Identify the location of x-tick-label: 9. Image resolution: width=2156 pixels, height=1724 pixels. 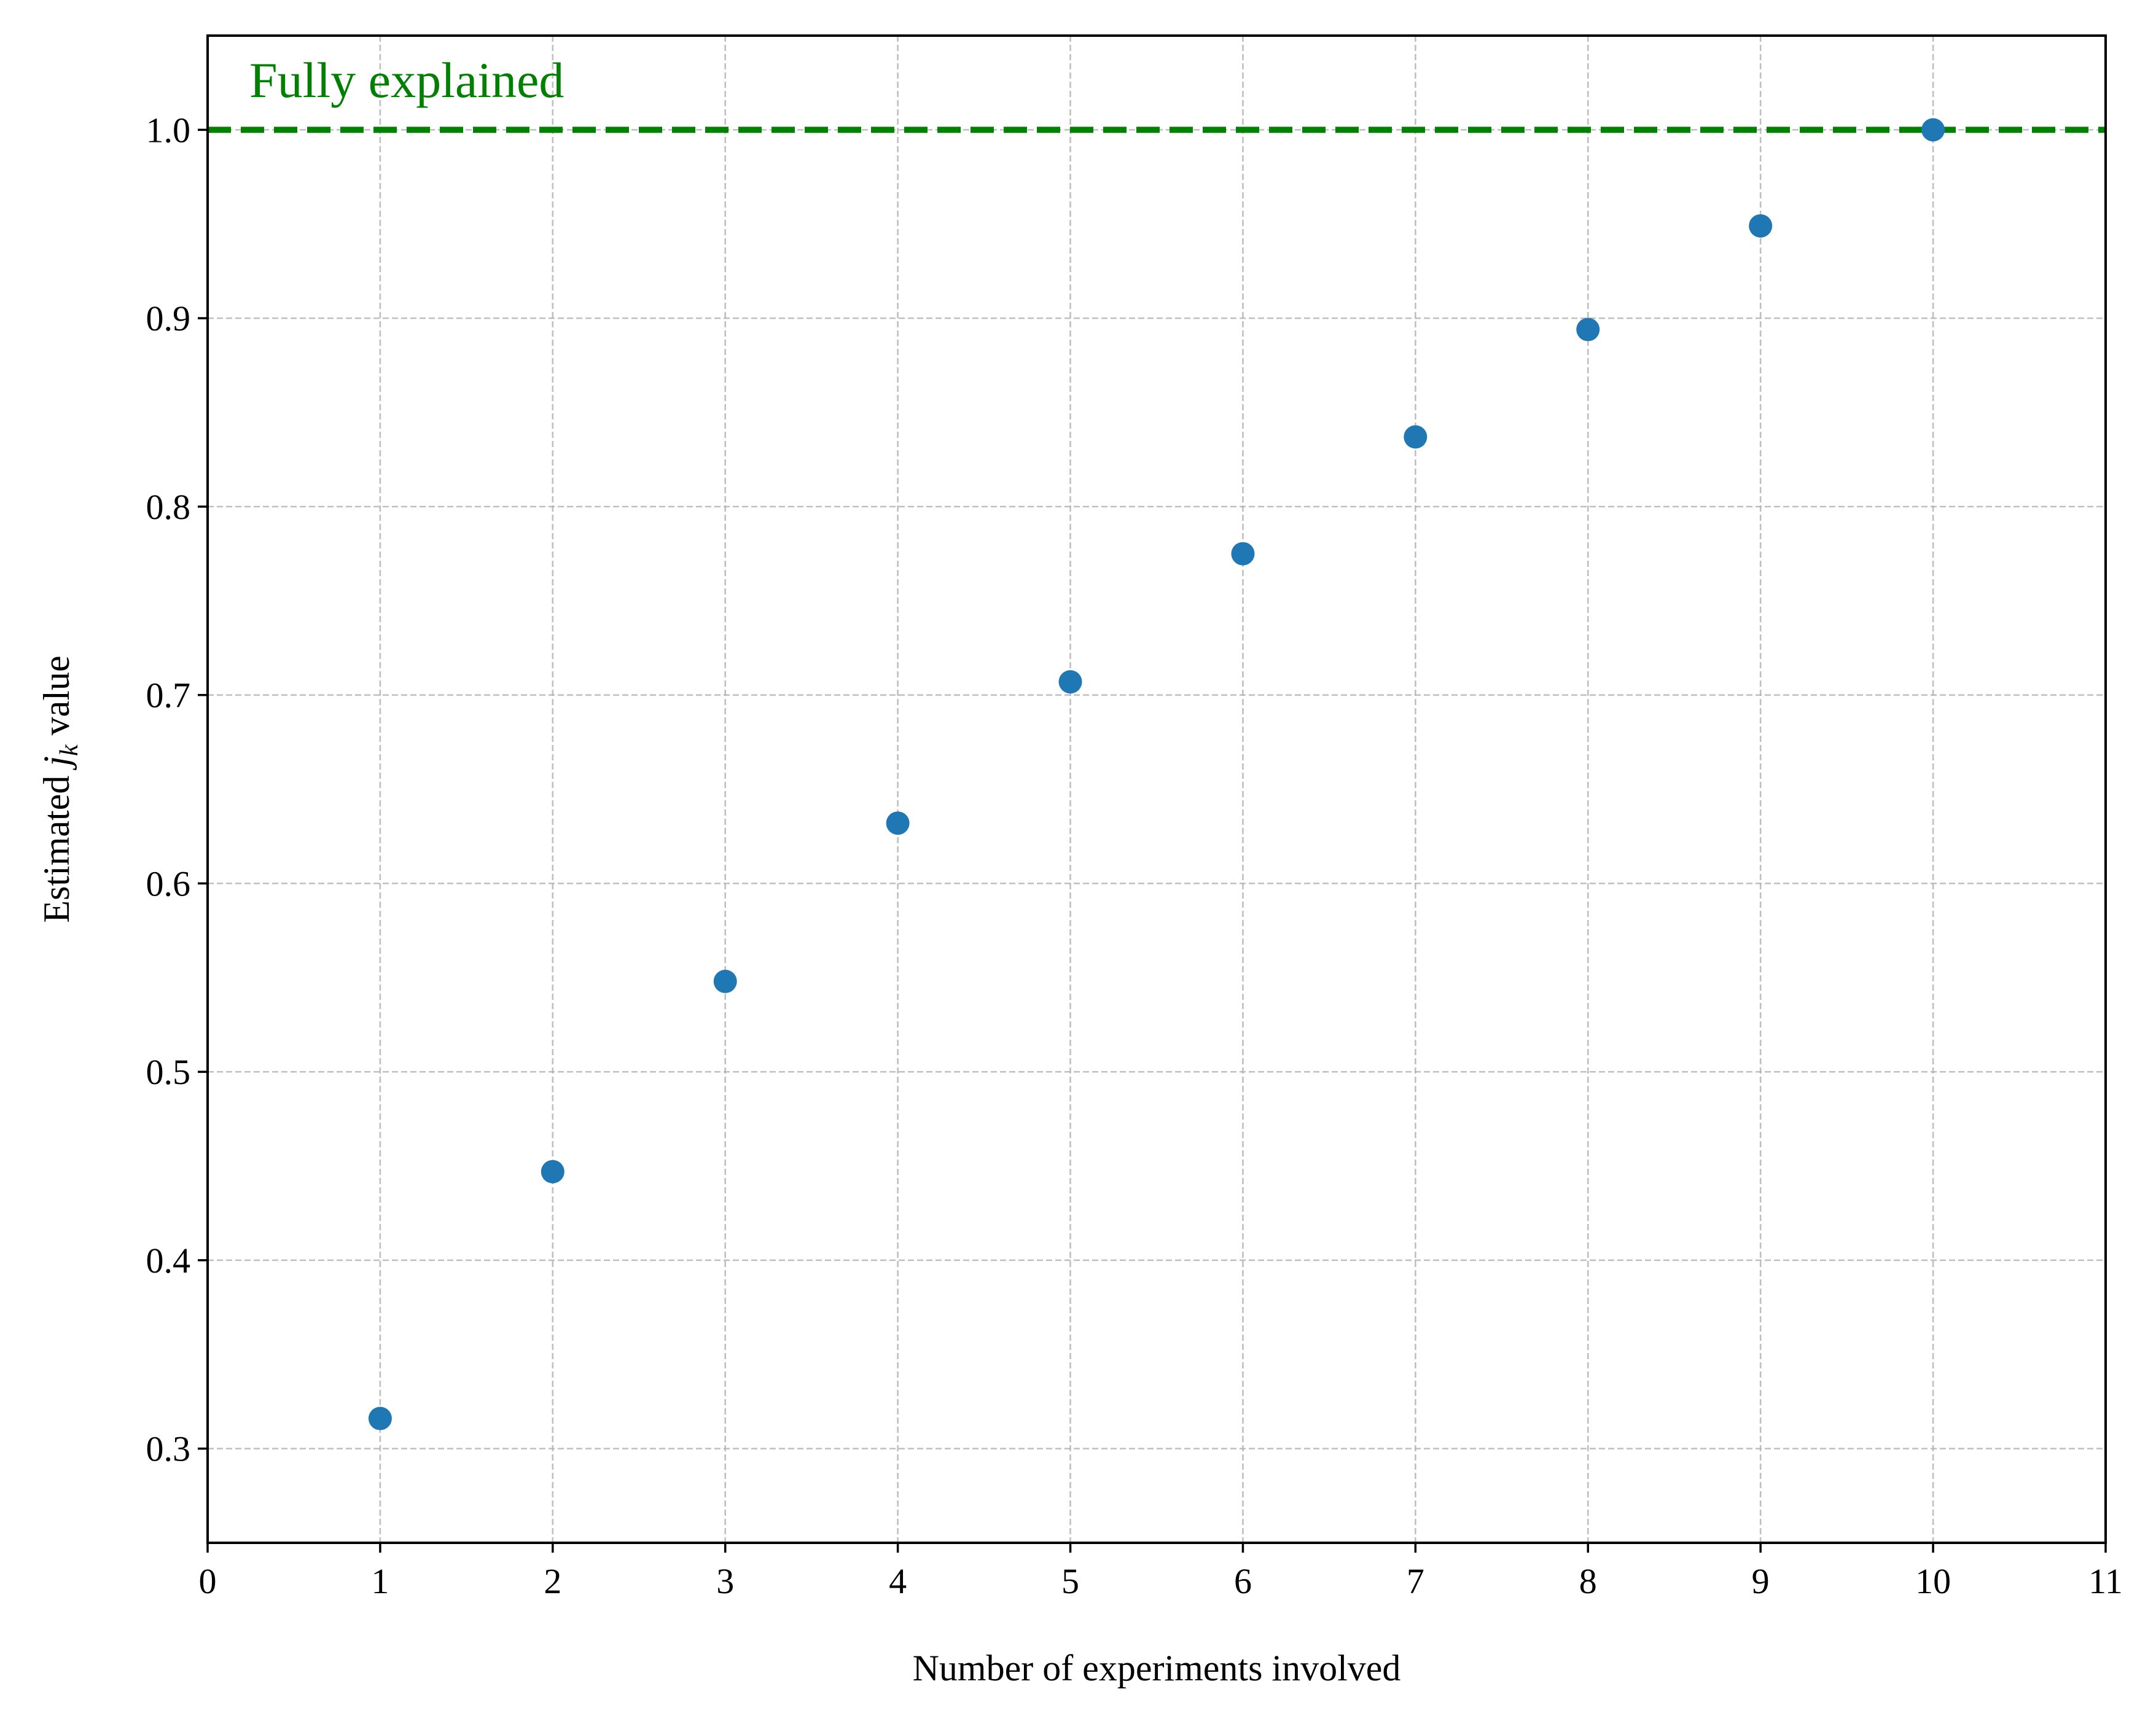
(1761, 1581).